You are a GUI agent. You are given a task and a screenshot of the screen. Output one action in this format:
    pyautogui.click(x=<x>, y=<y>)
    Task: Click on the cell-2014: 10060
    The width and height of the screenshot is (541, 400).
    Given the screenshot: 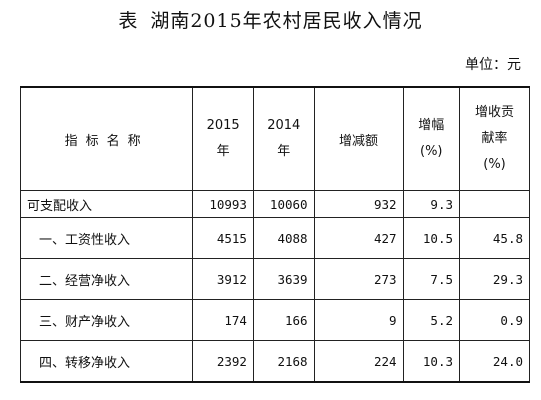 What is the action you would take?
    pyautogui.click(x=283, y=204)
    